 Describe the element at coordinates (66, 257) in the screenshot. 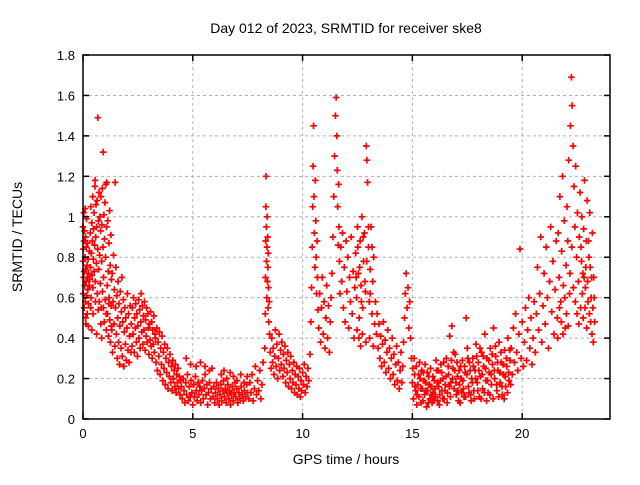

I see `y-tick-label: 0.8` at that location.